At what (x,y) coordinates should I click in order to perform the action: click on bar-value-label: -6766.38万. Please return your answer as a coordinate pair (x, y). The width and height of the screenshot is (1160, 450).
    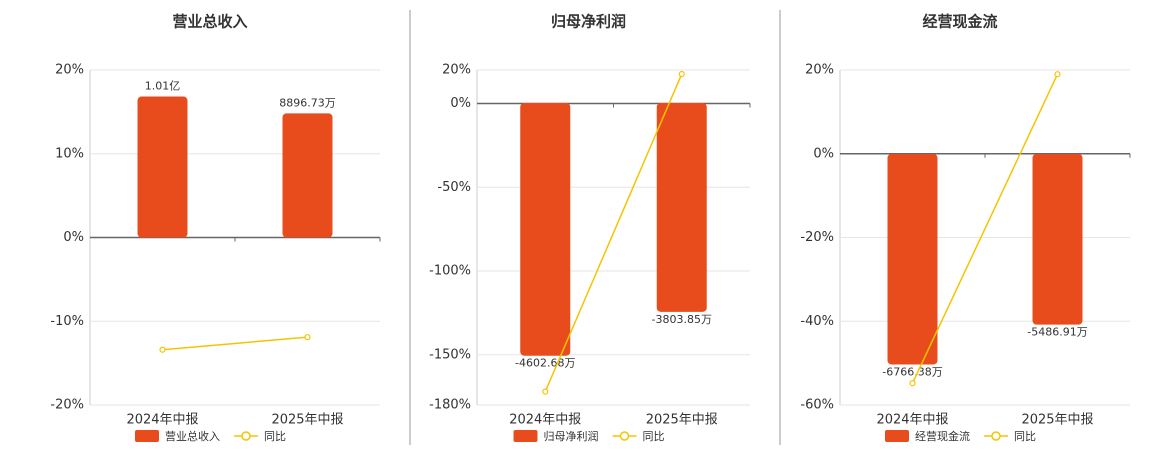
    Looking at the image, I should click on (912, 371).